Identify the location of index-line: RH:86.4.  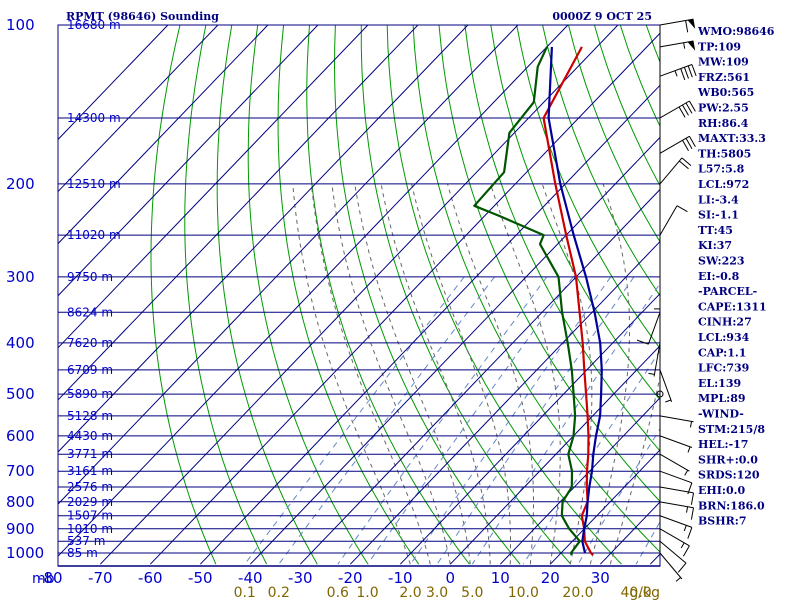
(723, 123).